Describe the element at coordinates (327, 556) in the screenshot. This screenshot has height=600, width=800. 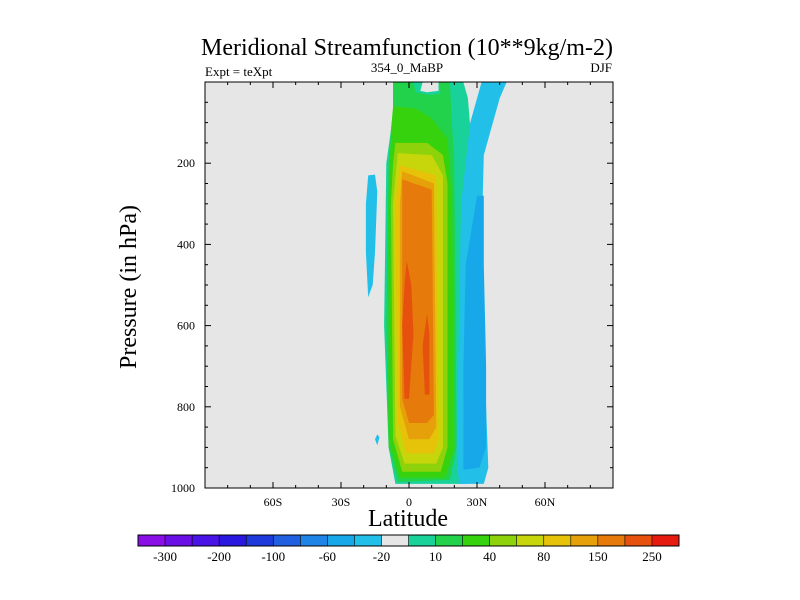
I see `colorbar-label: -60` at that location.